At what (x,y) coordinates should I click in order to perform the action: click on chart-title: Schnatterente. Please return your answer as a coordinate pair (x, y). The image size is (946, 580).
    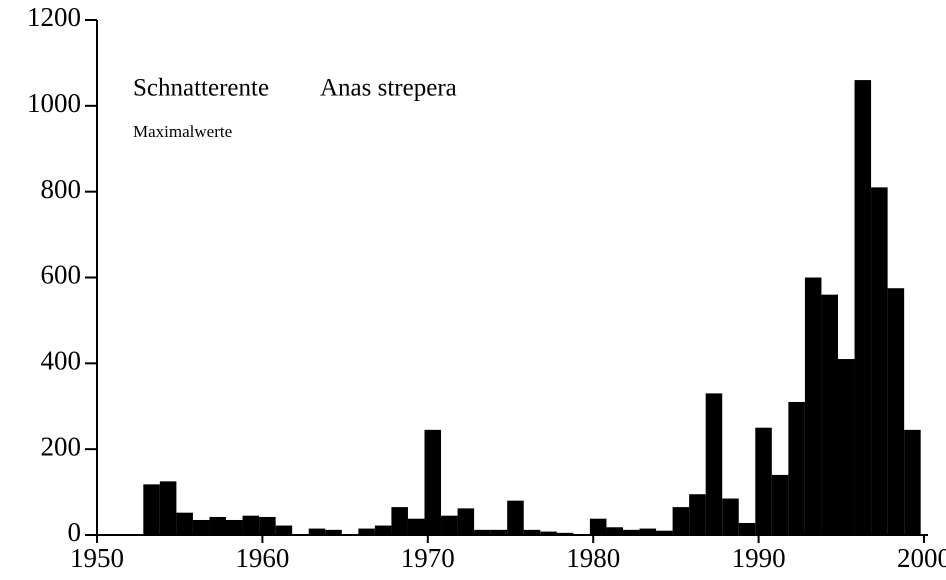
    Looking at the image, I should click on (201, 88).